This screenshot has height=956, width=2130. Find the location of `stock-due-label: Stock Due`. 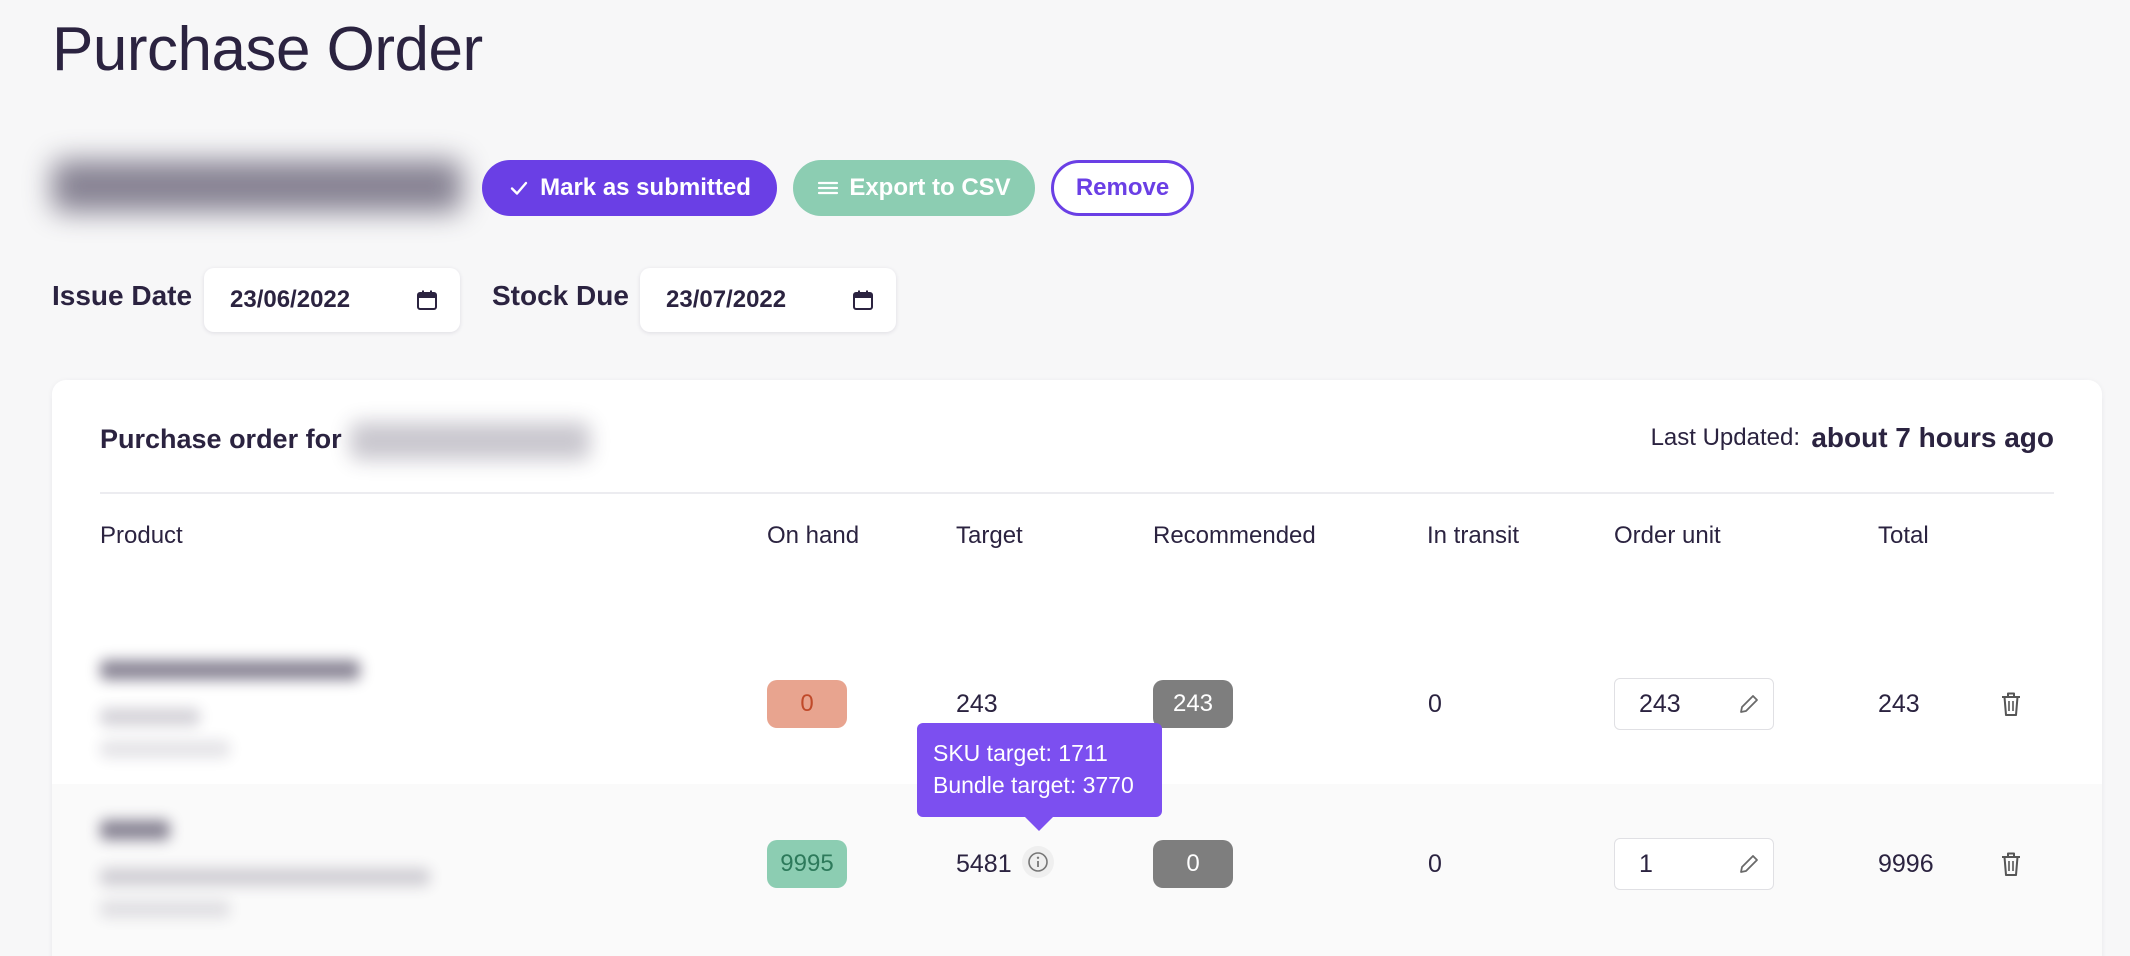

stock-due-label: Stock Due is located at coordinates (560, 295).